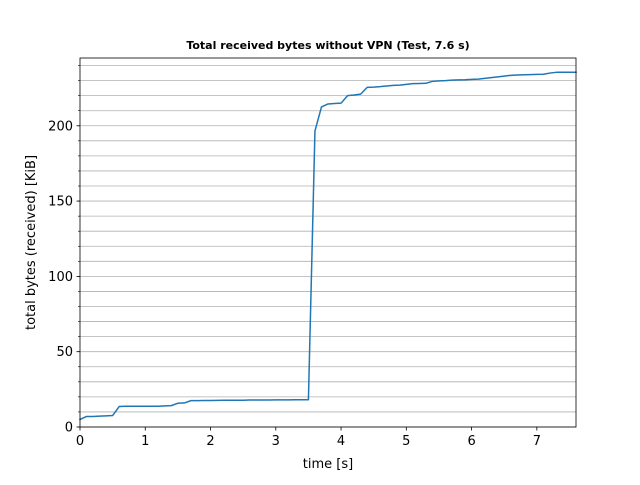  I want to click on x-axis-label: time [s], so click(328, 464).